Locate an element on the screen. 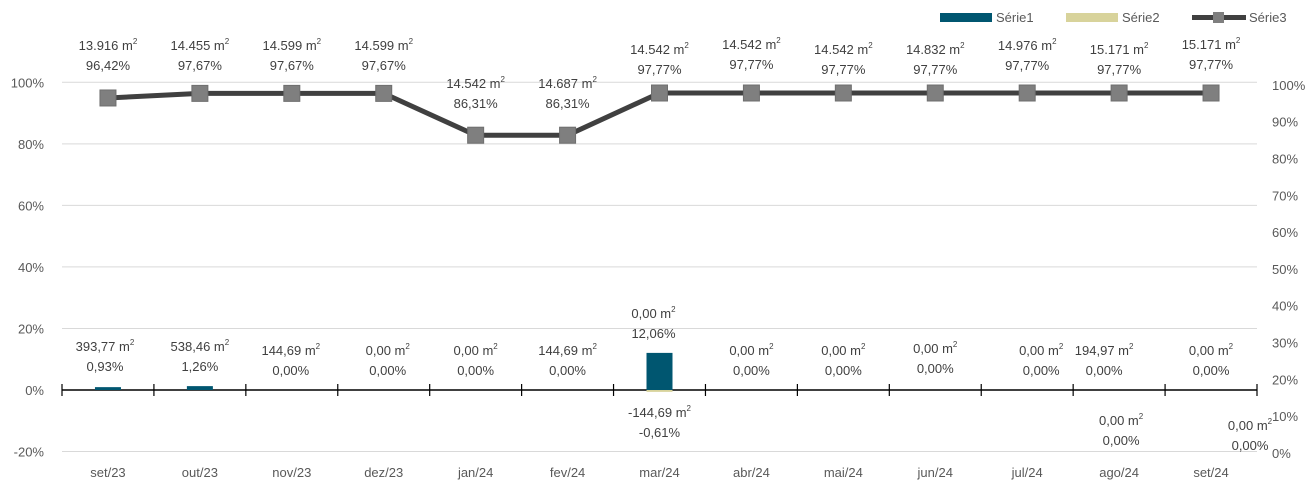  x-axis-tick-label: dez/23 is located at coordinates (383, 472).